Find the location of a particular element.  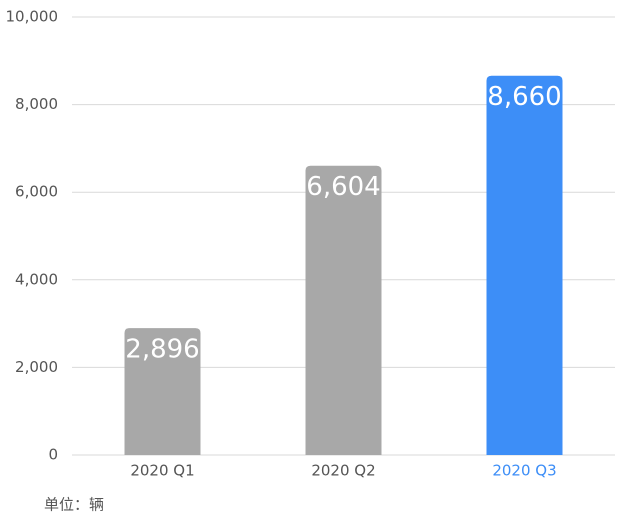

y-tick-label: 8,000 is located at coordinates (36, 104).